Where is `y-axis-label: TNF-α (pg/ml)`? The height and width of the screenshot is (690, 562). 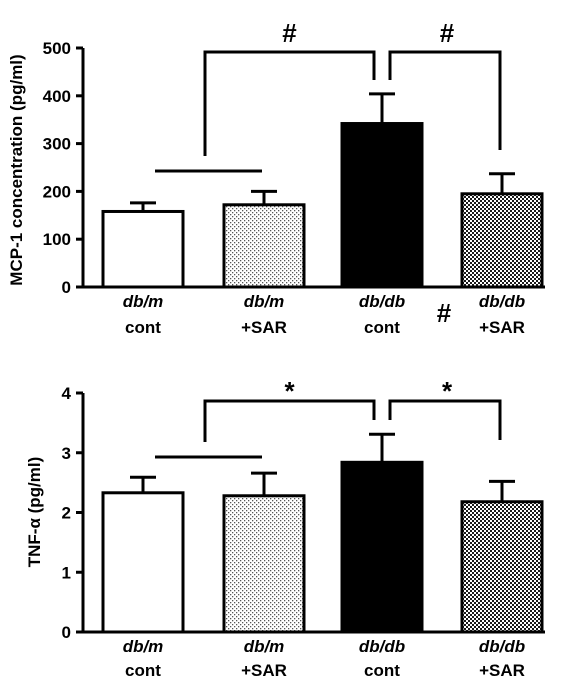 y-axis-label: TNF-α (pg/ml) is located at coordinates (34, 512).